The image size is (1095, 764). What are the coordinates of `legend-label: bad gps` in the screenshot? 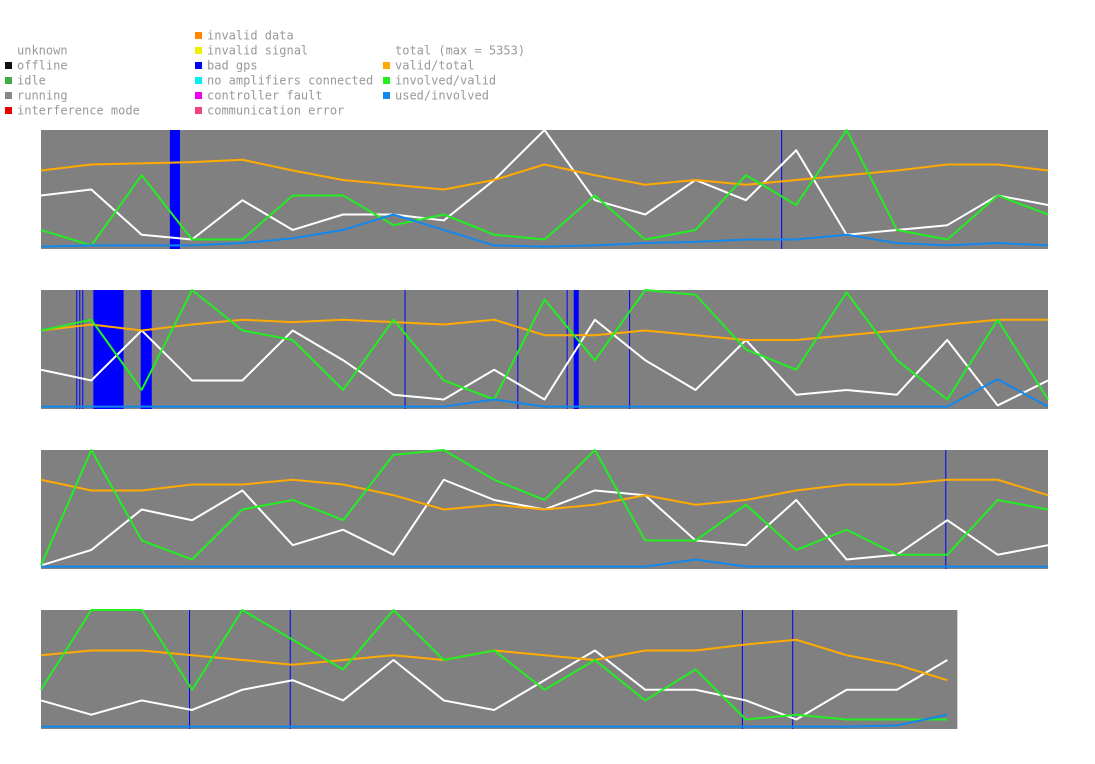 It's located at (232, 66).